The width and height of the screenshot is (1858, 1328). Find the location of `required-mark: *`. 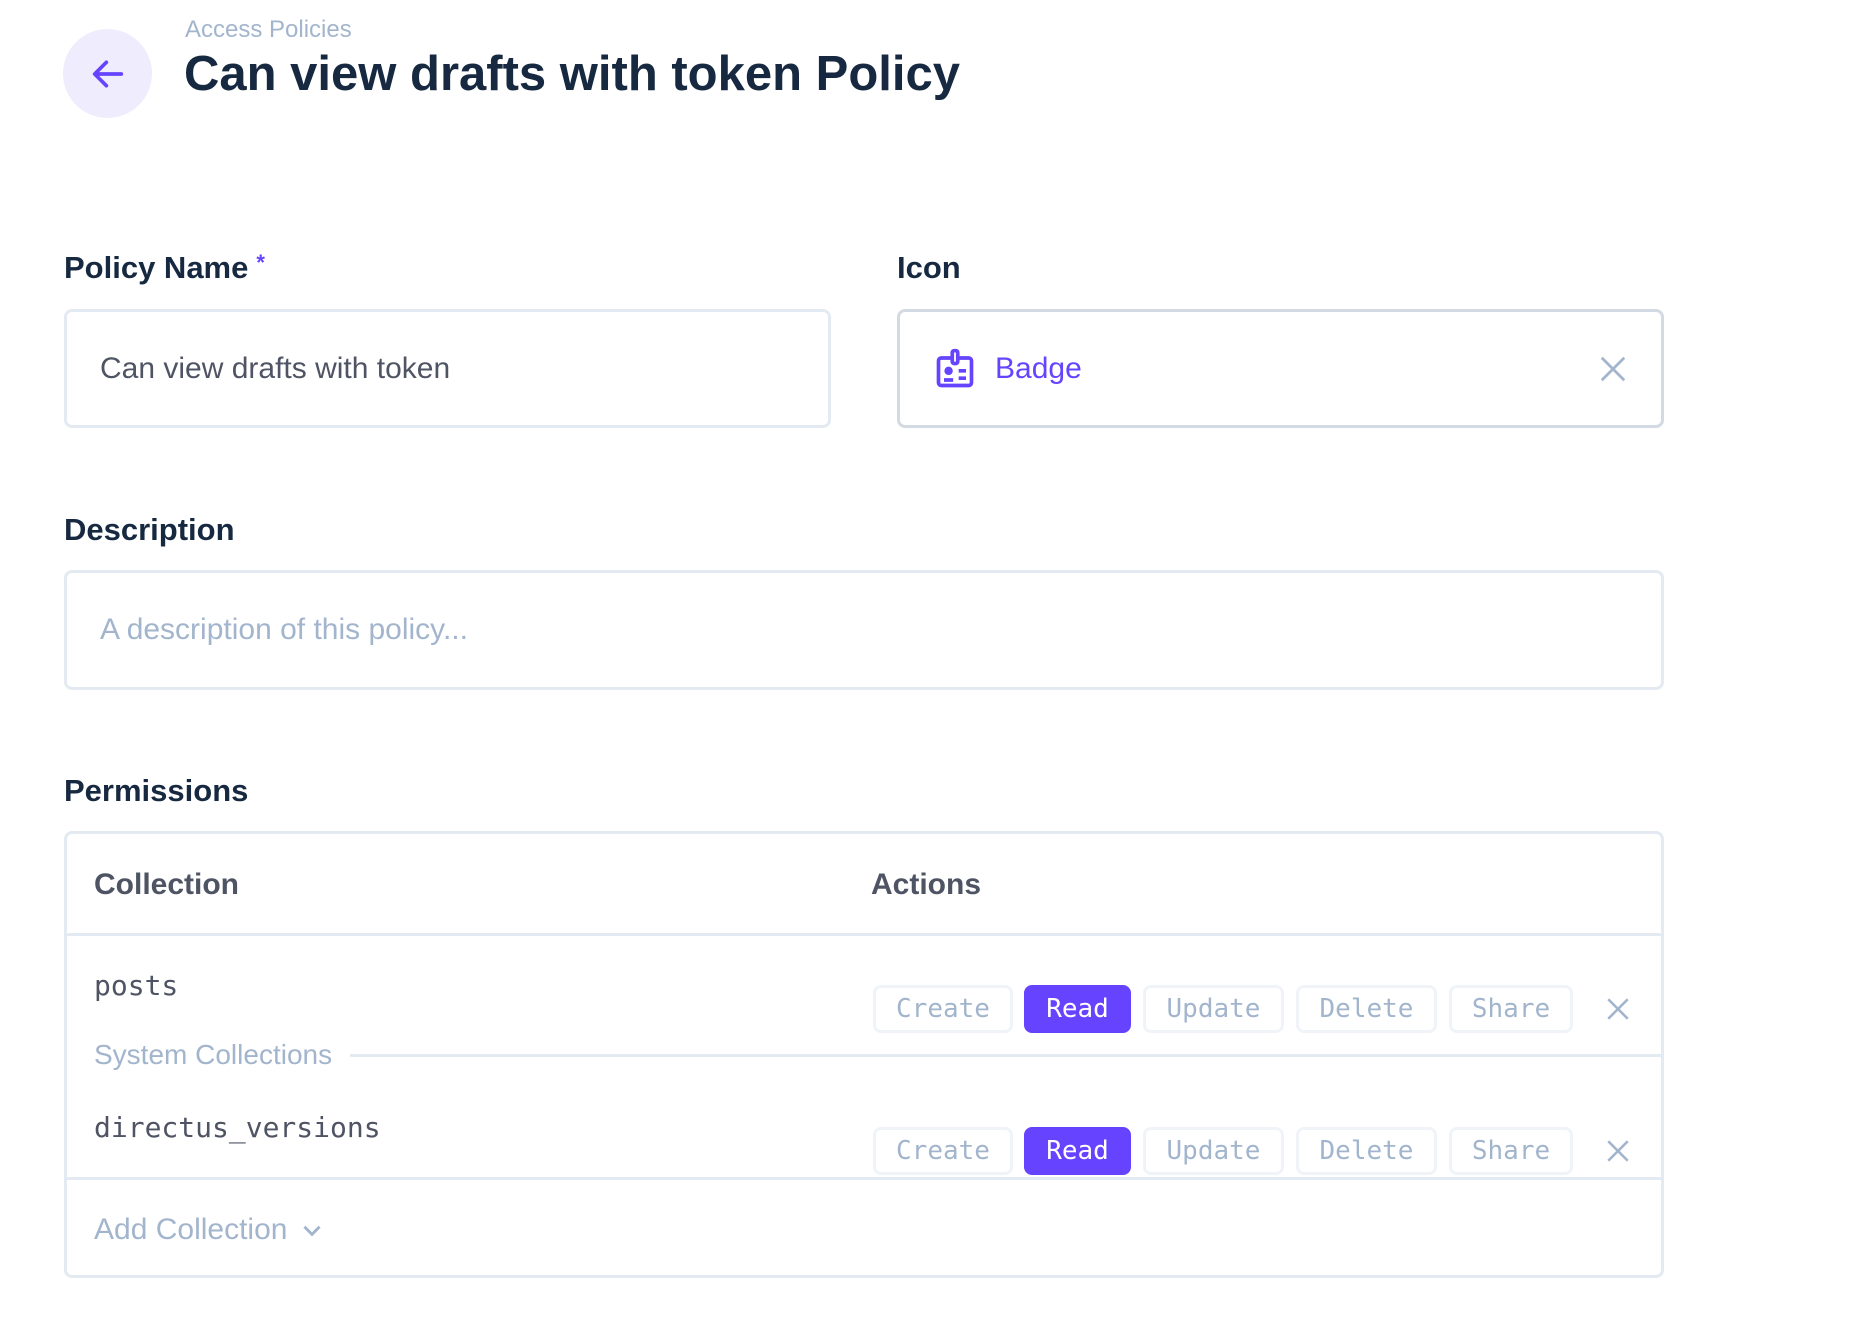

required-mark: * is located at coordinates (260, 262).